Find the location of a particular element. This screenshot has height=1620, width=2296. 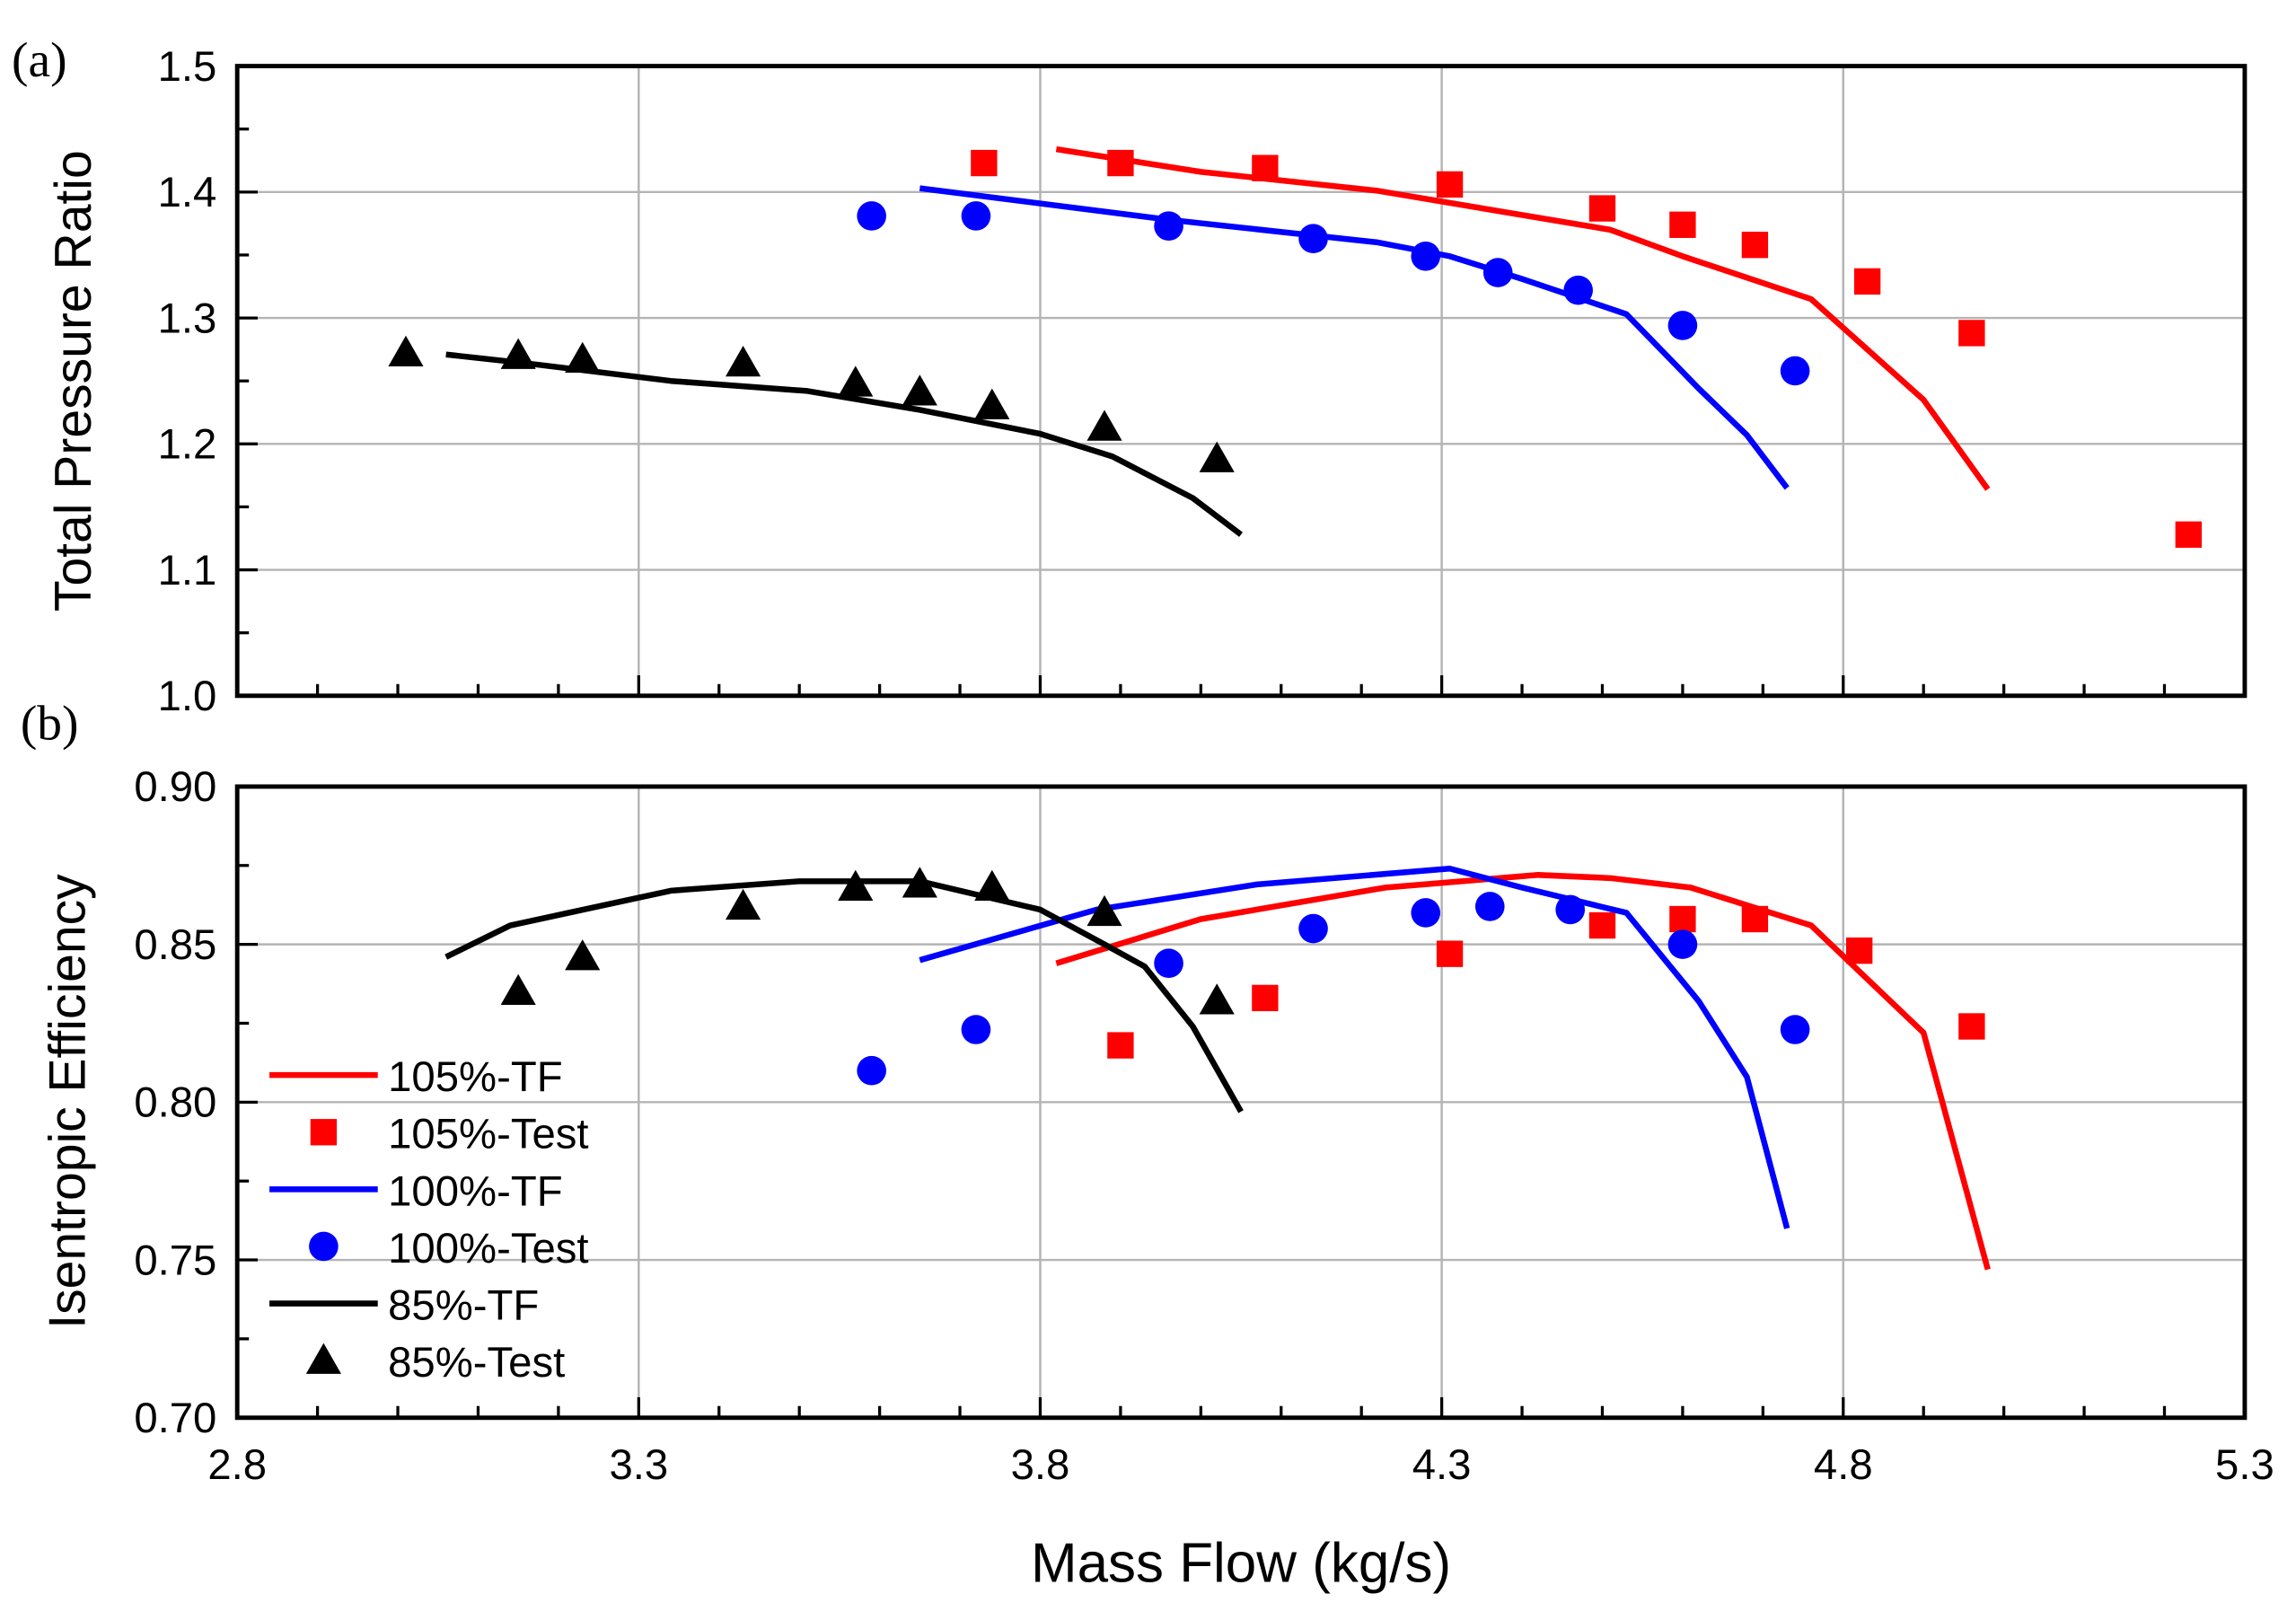

x-tick-label: 5.3 is located at coordinates (2244, 1465).